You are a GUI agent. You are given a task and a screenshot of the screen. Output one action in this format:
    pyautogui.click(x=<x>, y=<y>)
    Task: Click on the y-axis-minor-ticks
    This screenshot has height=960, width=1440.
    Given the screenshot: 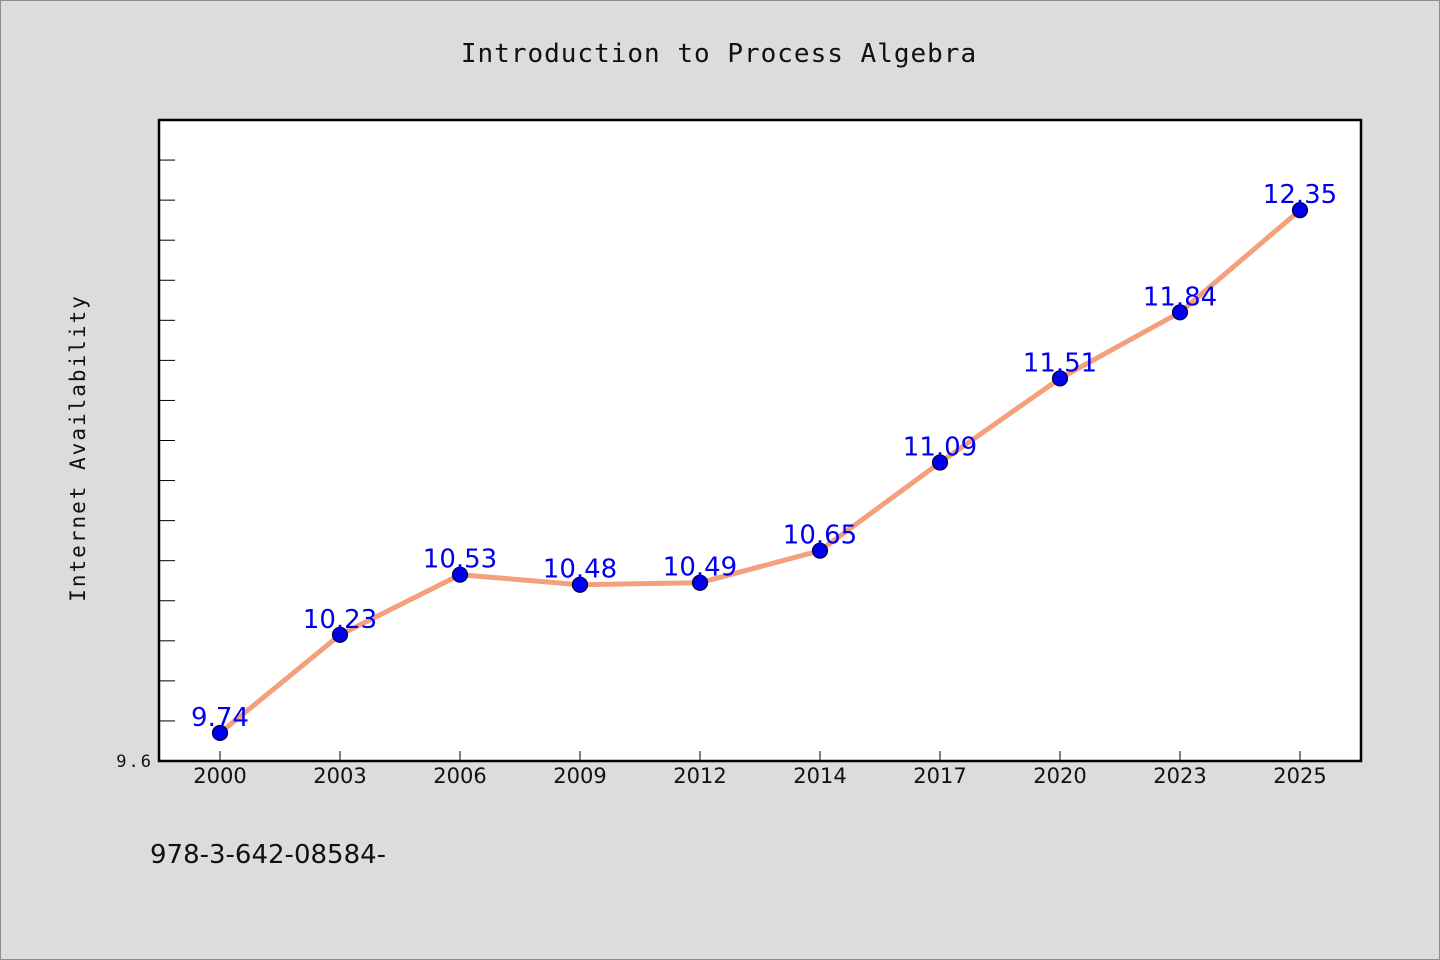 What is the action you would take?
    pyautogui.click(x=167, y=460)
    